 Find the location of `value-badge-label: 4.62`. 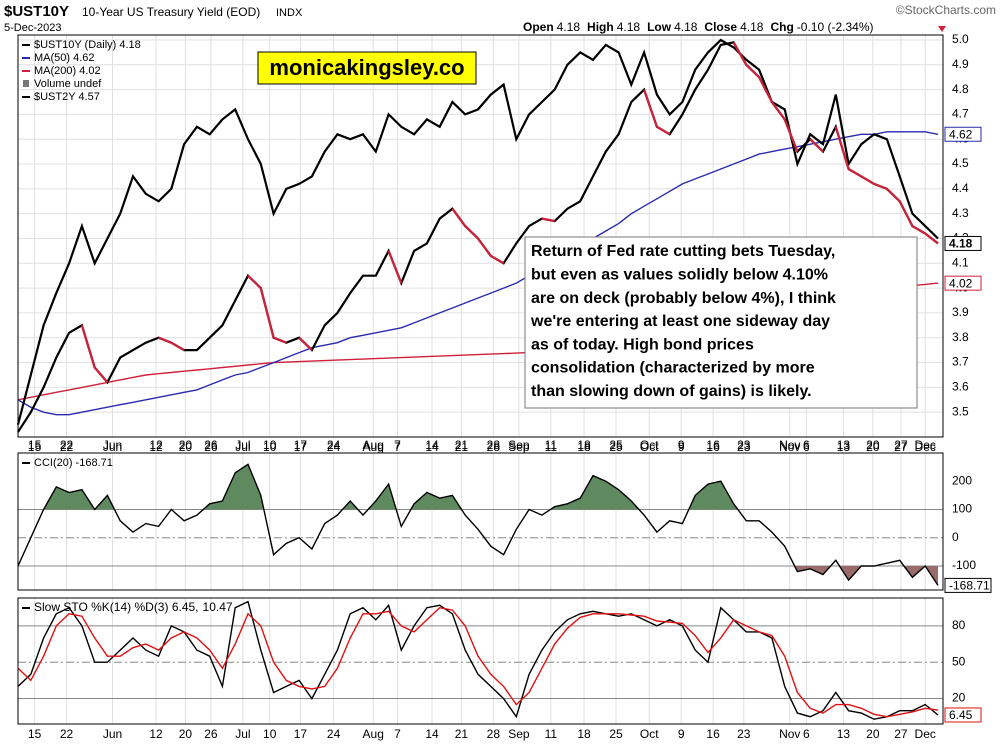

value-badge-label: 4.62 is located at coordinates (961, 134).